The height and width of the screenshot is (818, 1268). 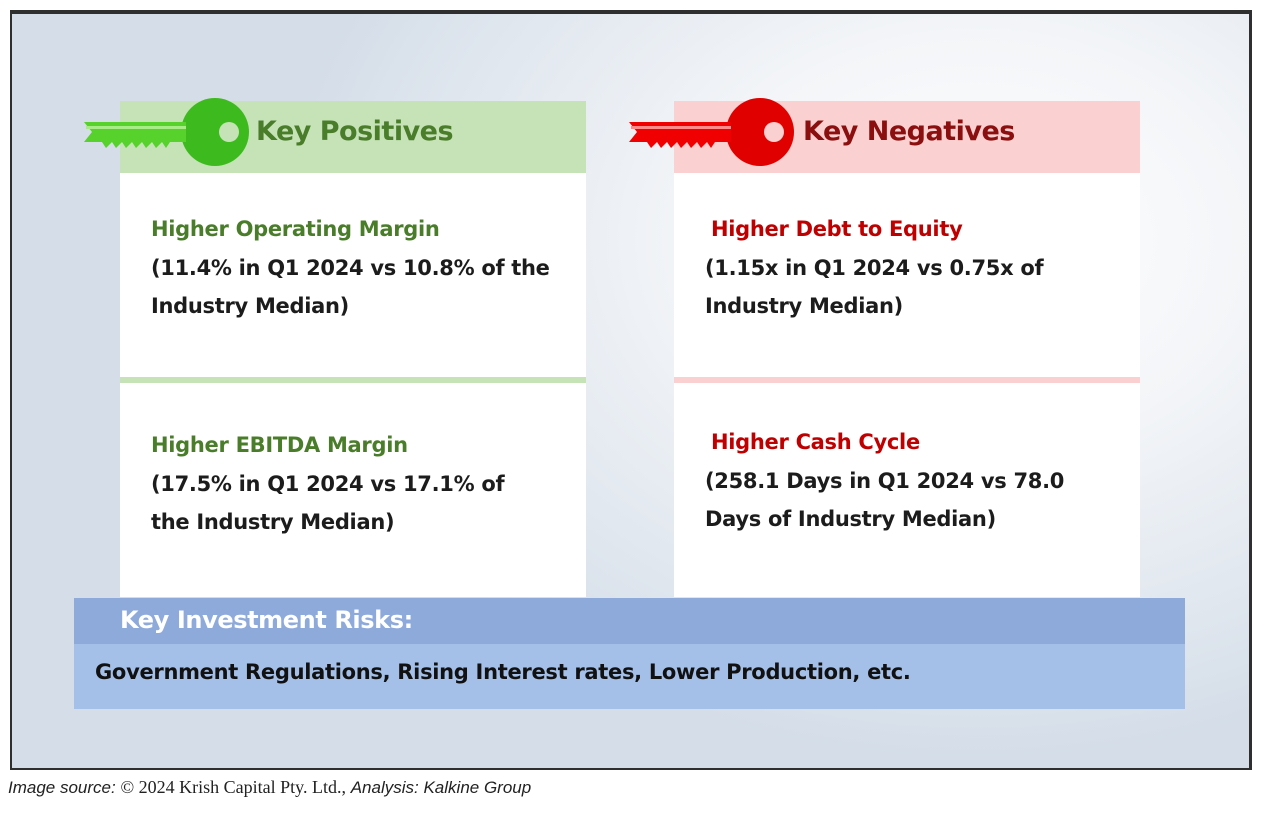 What do you see at coordinates (273, 522) in the screenshot?
I see `positive-item-line: the Industry Median)` at bounding box center [273, 522].